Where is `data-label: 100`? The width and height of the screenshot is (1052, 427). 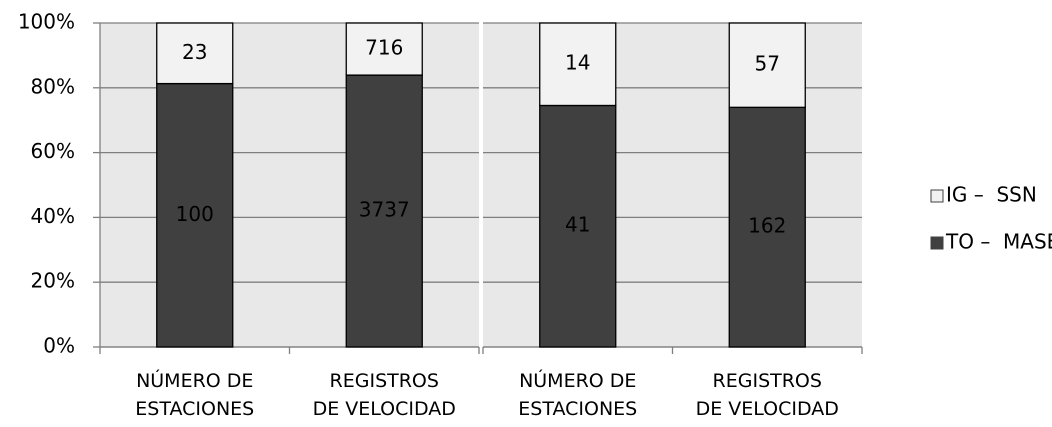 data-label: 100 is located at coordinates (195, 214).